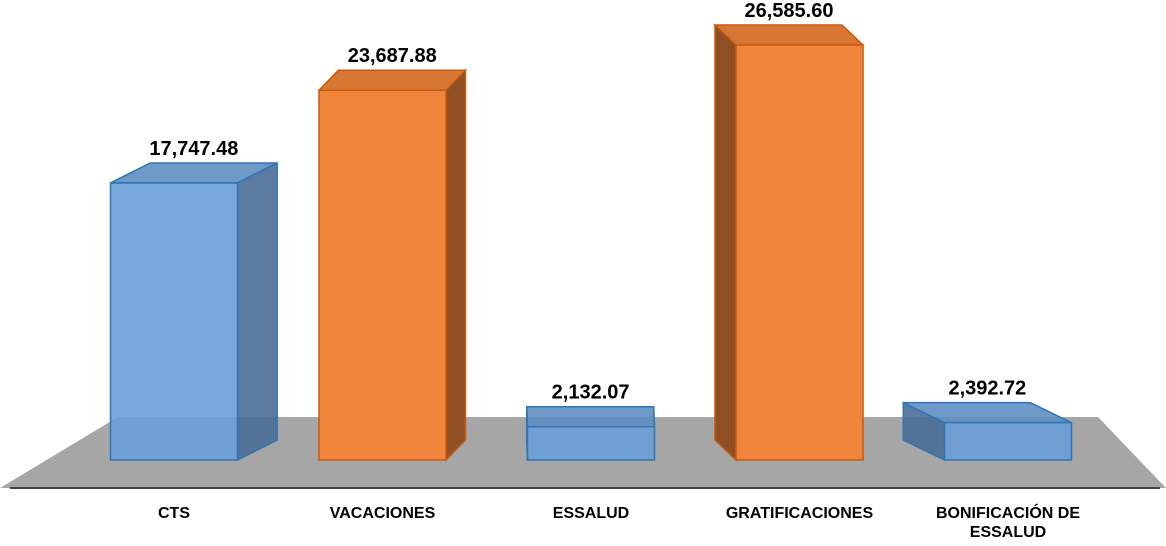 Image resolution: width=1166 pixels, height=546 pixels. What do you see at coordinates (789, 11) in the screenshot?
I see `value-label: 26,585.60` at bounding box center [789, 11].